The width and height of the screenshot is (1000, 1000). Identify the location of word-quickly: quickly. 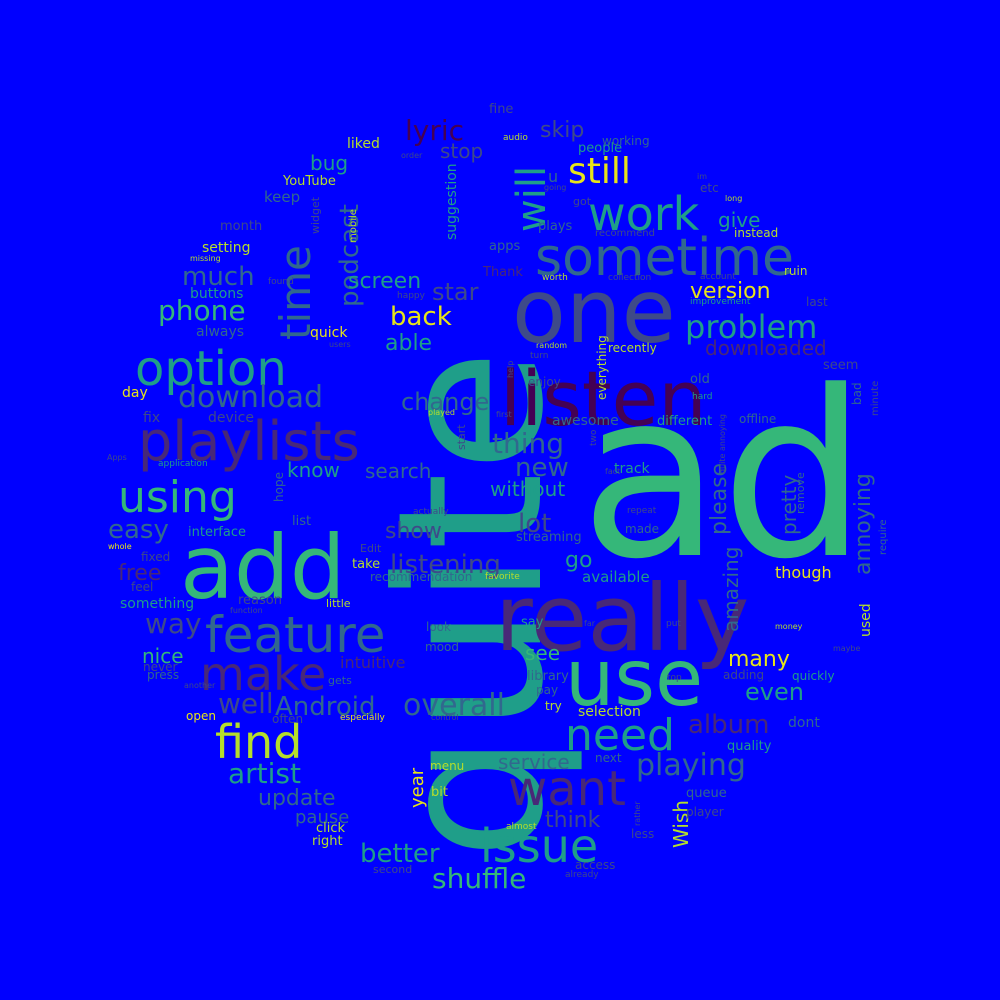
(813, 676).